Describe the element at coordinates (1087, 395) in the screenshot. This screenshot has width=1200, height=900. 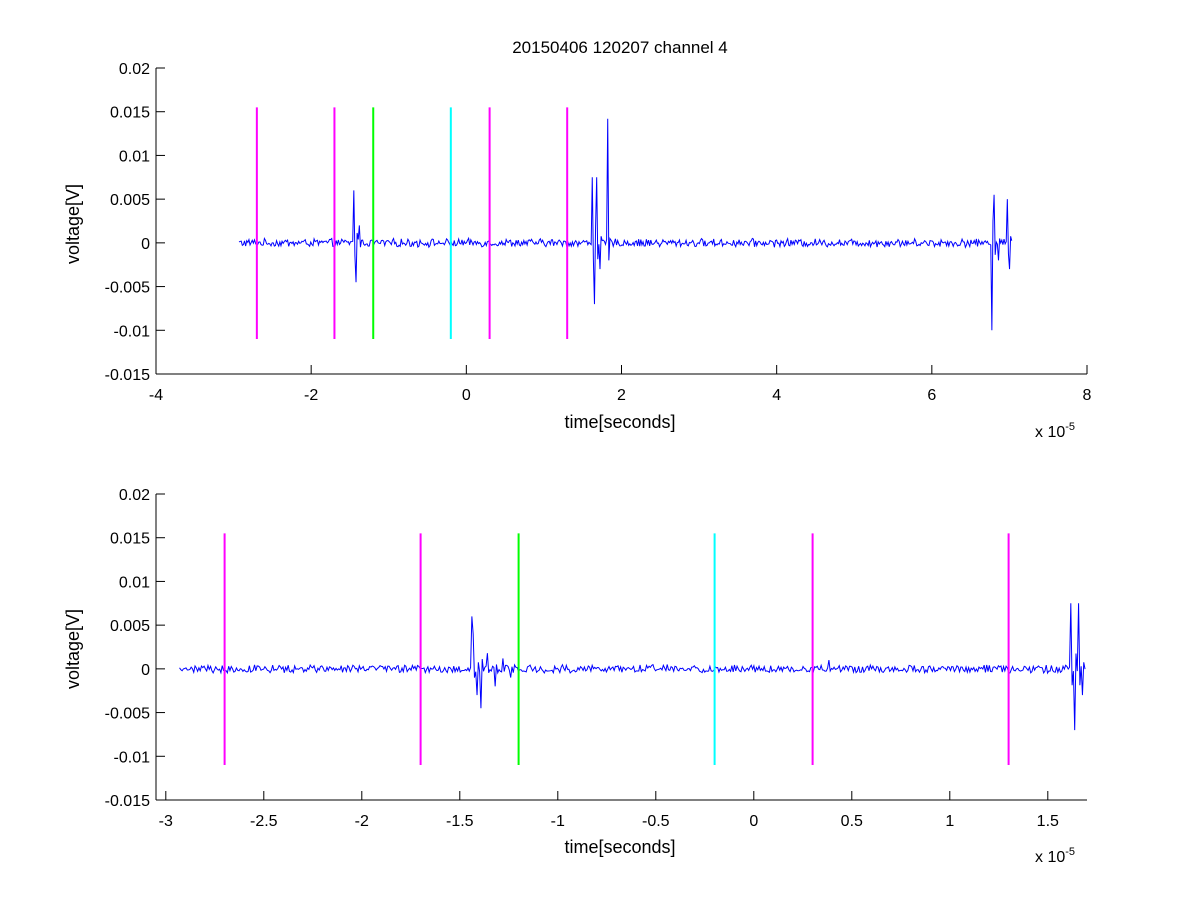
I see `x-tick-label: 8` at that location.